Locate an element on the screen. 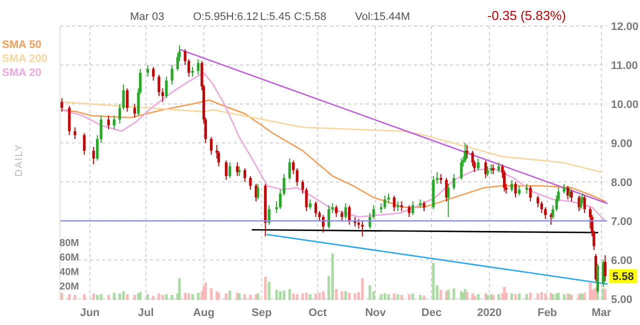  y-tick-label: 9.00 is located at coordinates (621, 144).